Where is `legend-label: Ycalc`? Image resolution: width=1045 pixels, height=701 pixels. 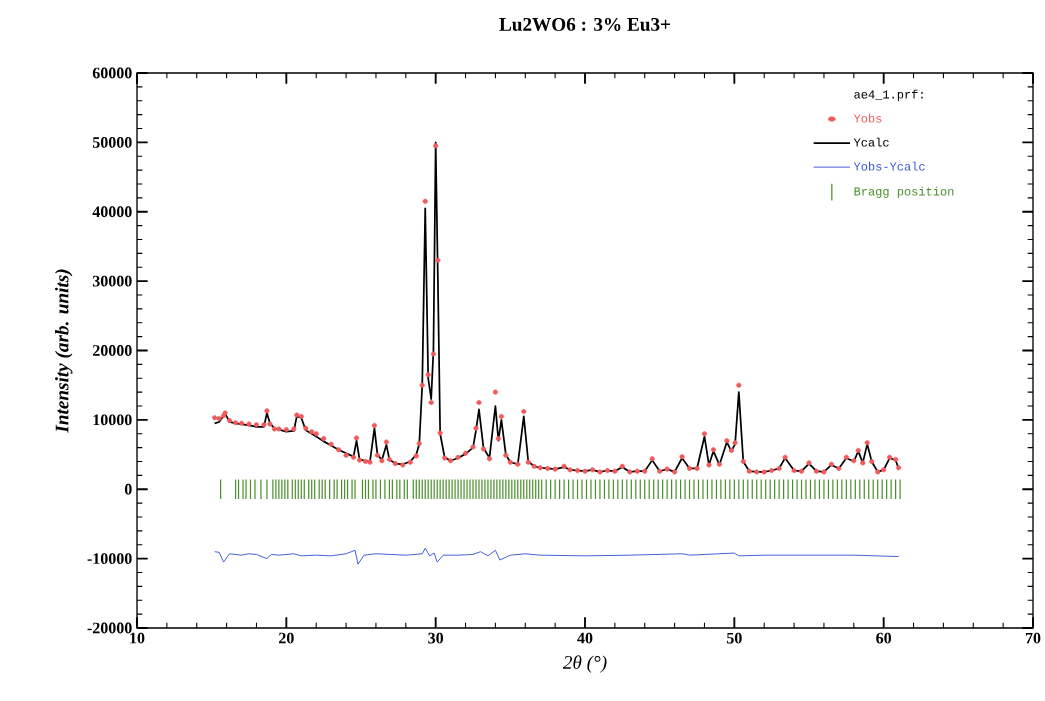
legend-label: Ycalc is located at coordinates (871, 142).